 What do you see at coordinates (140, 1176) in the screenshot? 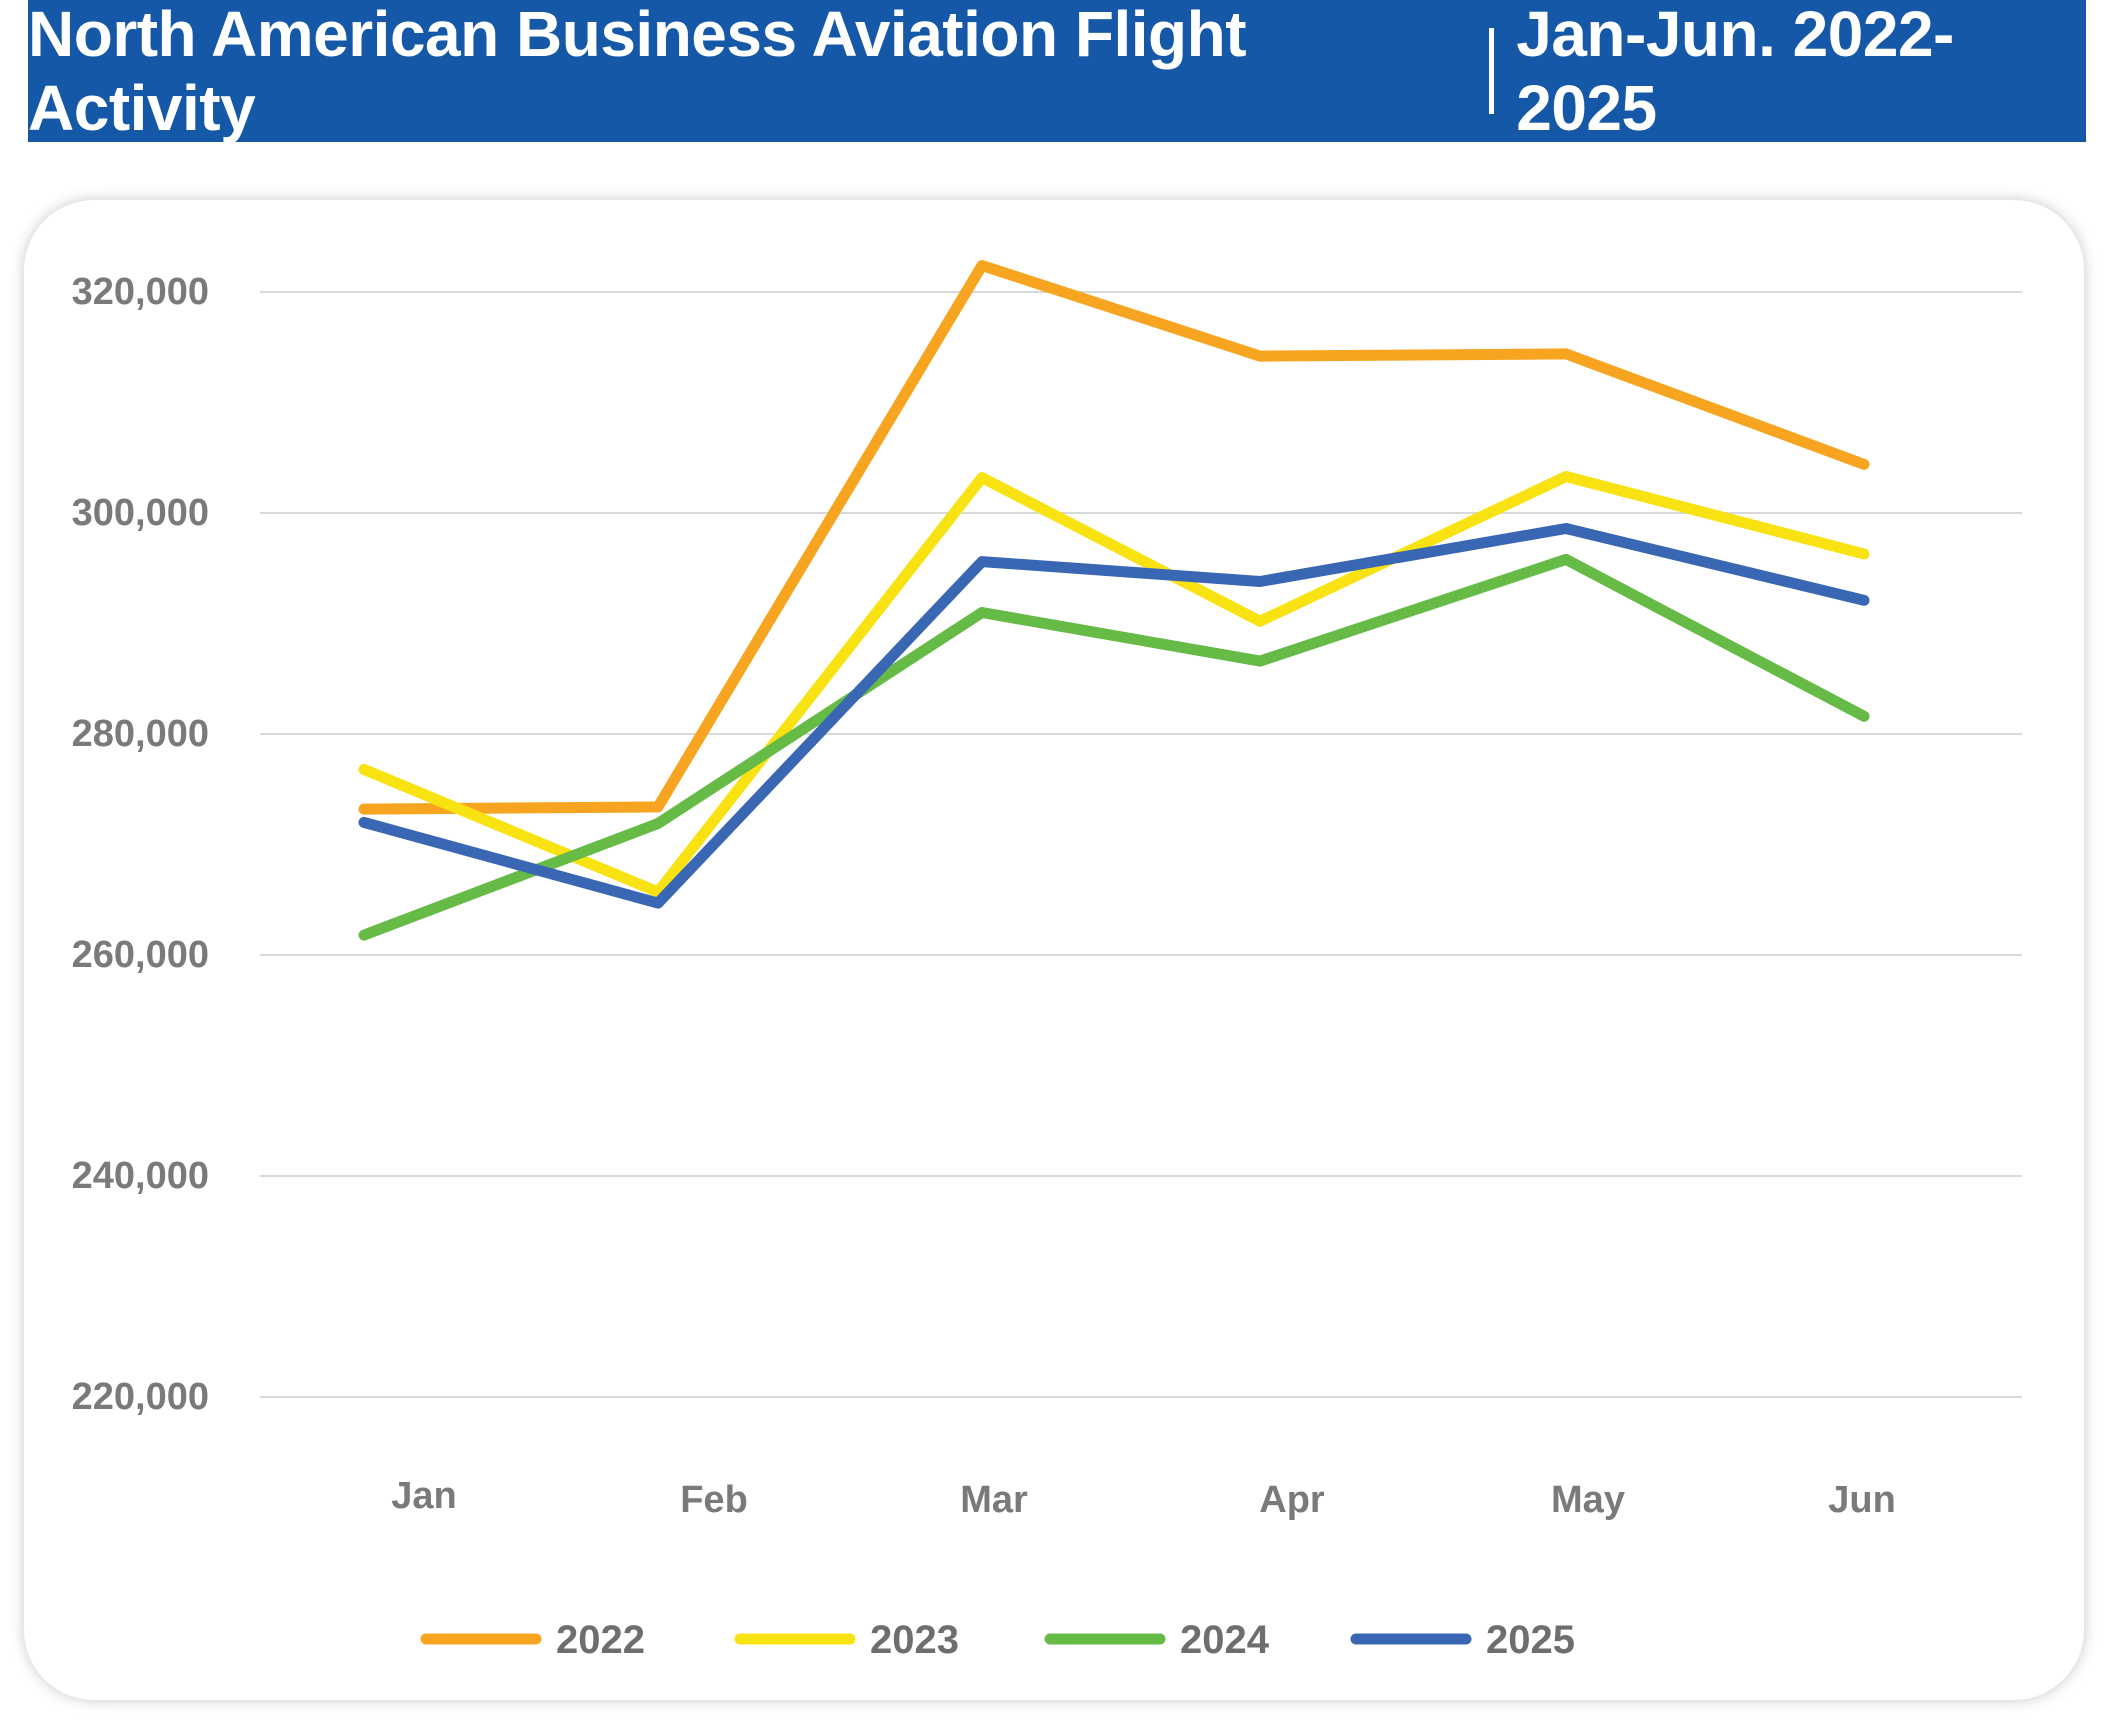
I see `y-tick-label: 240,000` at bounding box center [140, 1176].